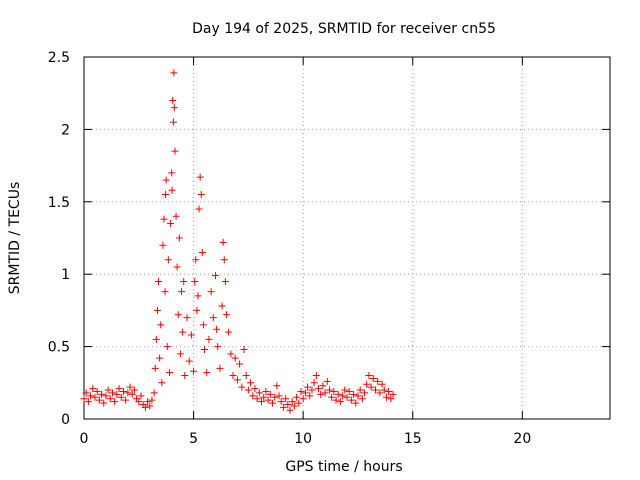 This screenshot has height=480, width=640. What do you see at coordinates (65, 130) in the screenshot?
I see `y-tick-label: 2` at bounding box center [65, 130].